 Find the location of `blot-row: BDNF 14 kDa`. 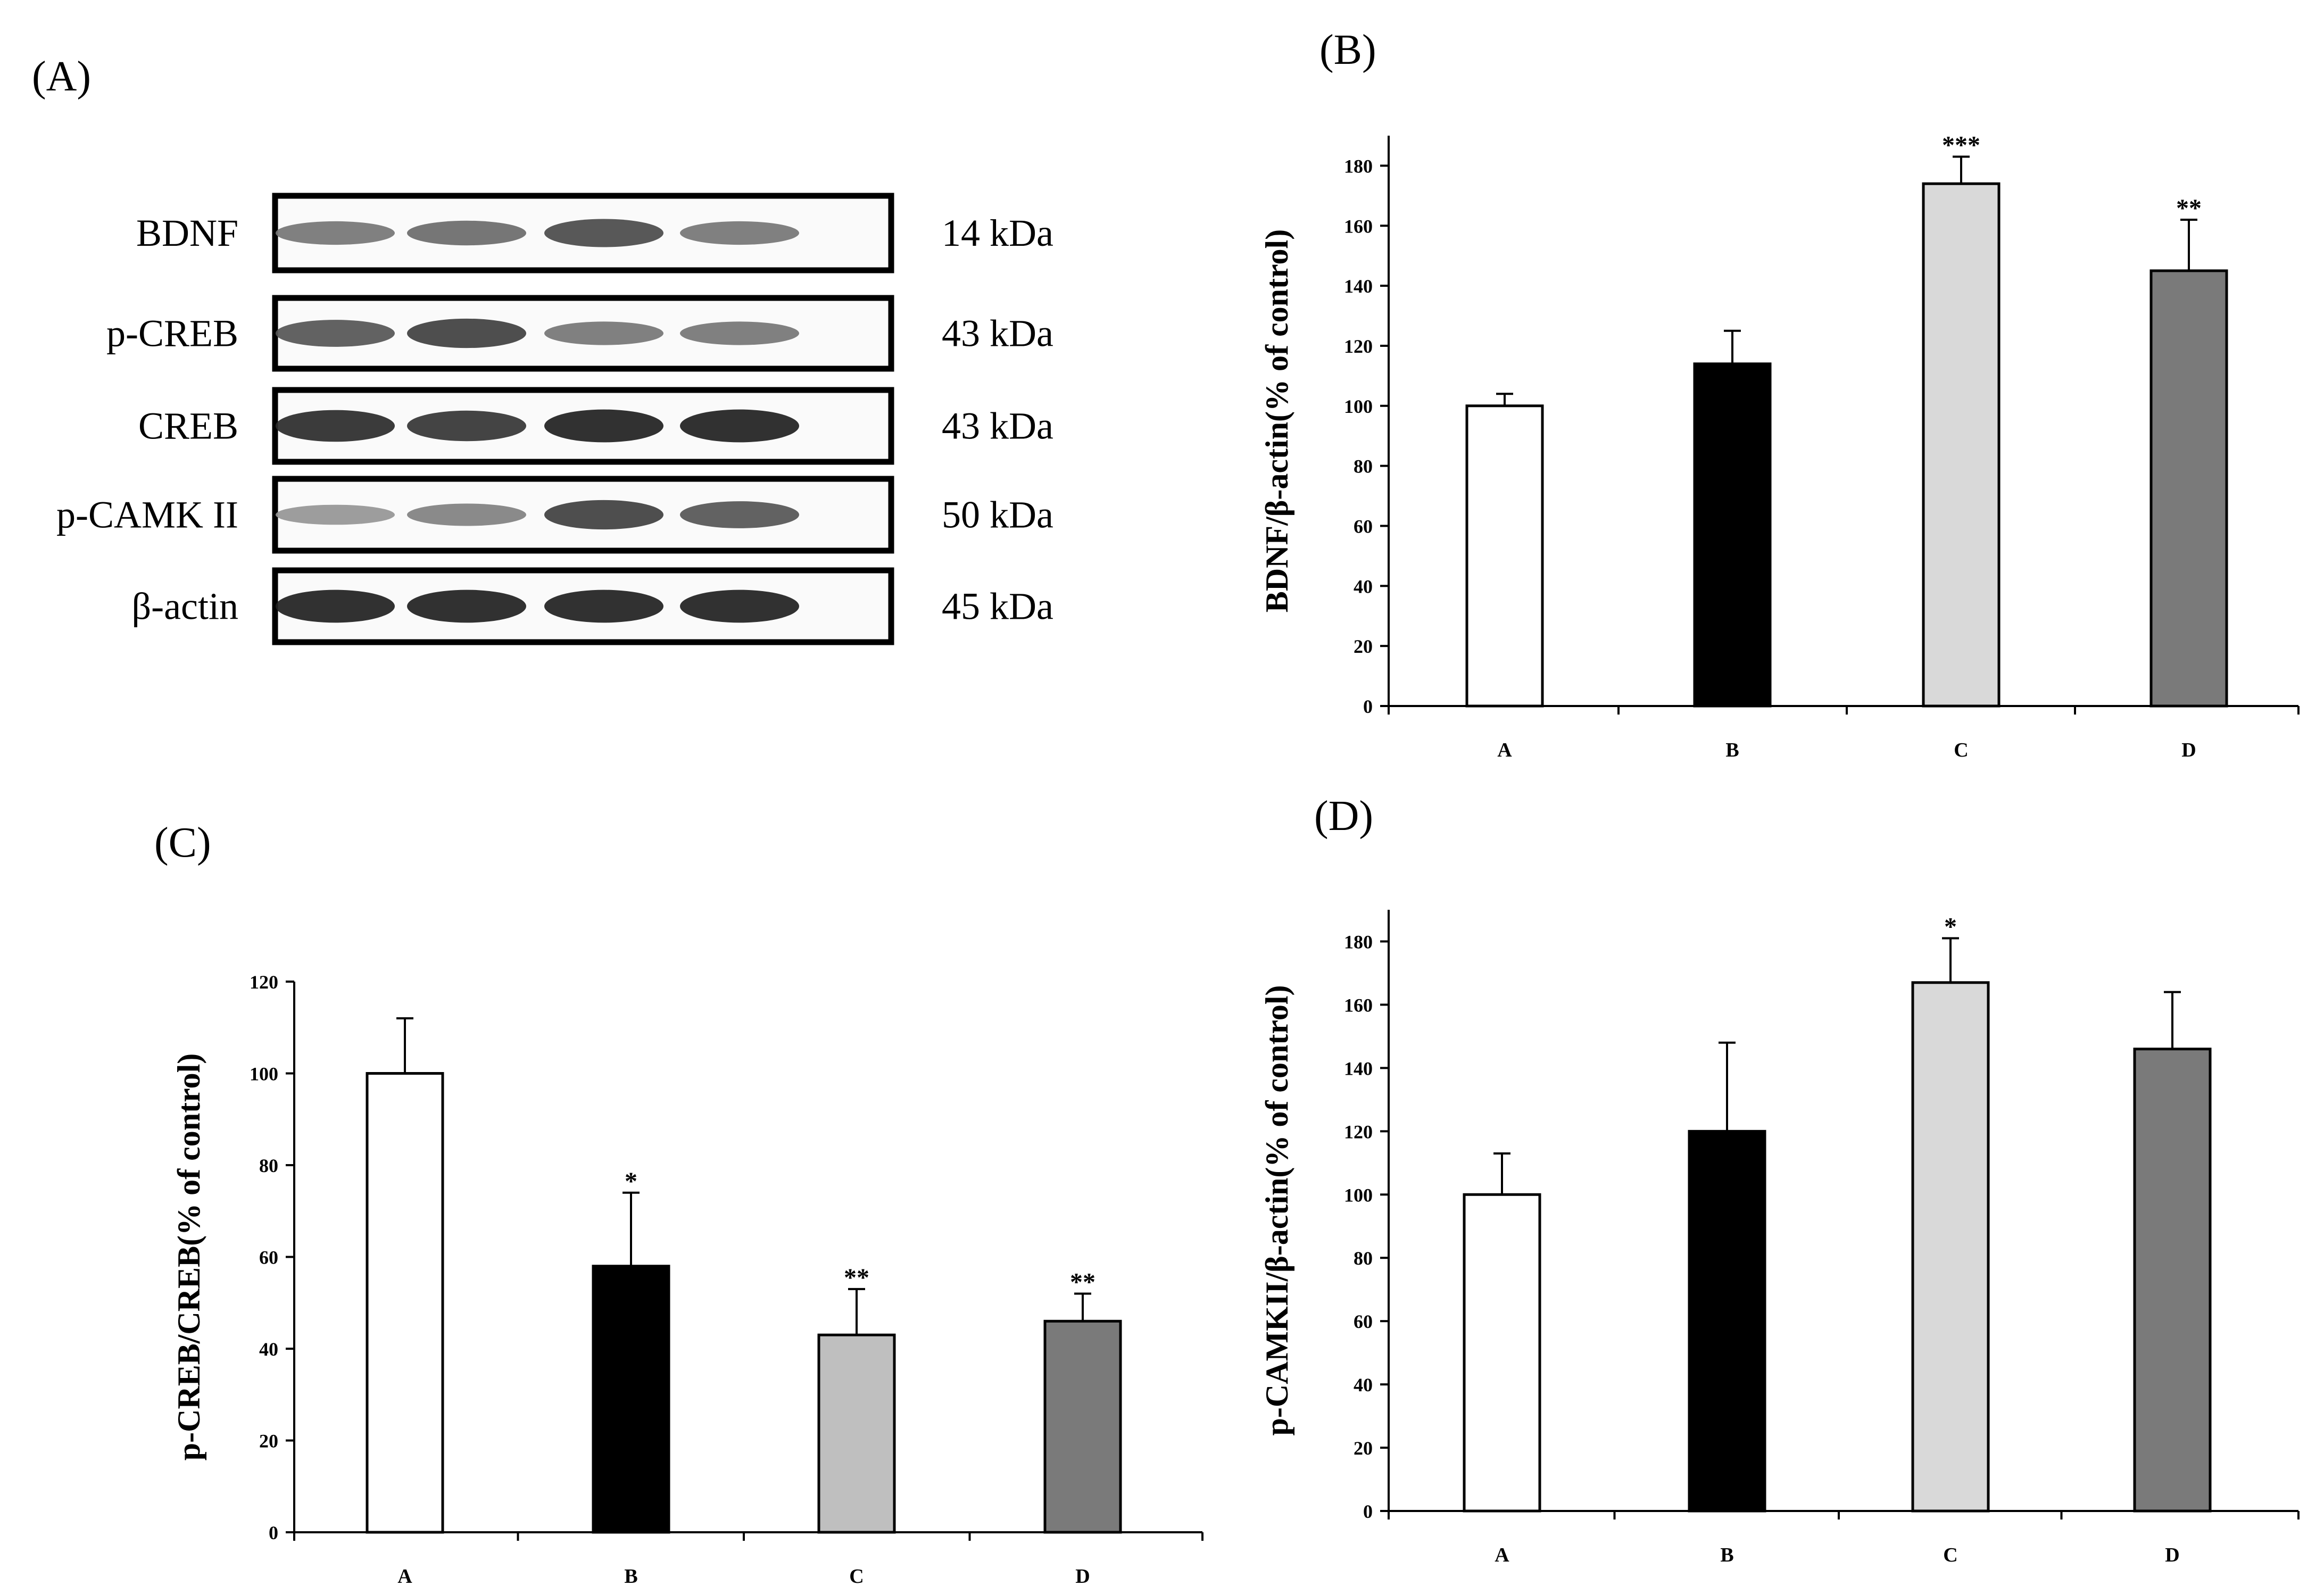

blot-row: BDNF 14 kDa is located at coordinates (594, 233).